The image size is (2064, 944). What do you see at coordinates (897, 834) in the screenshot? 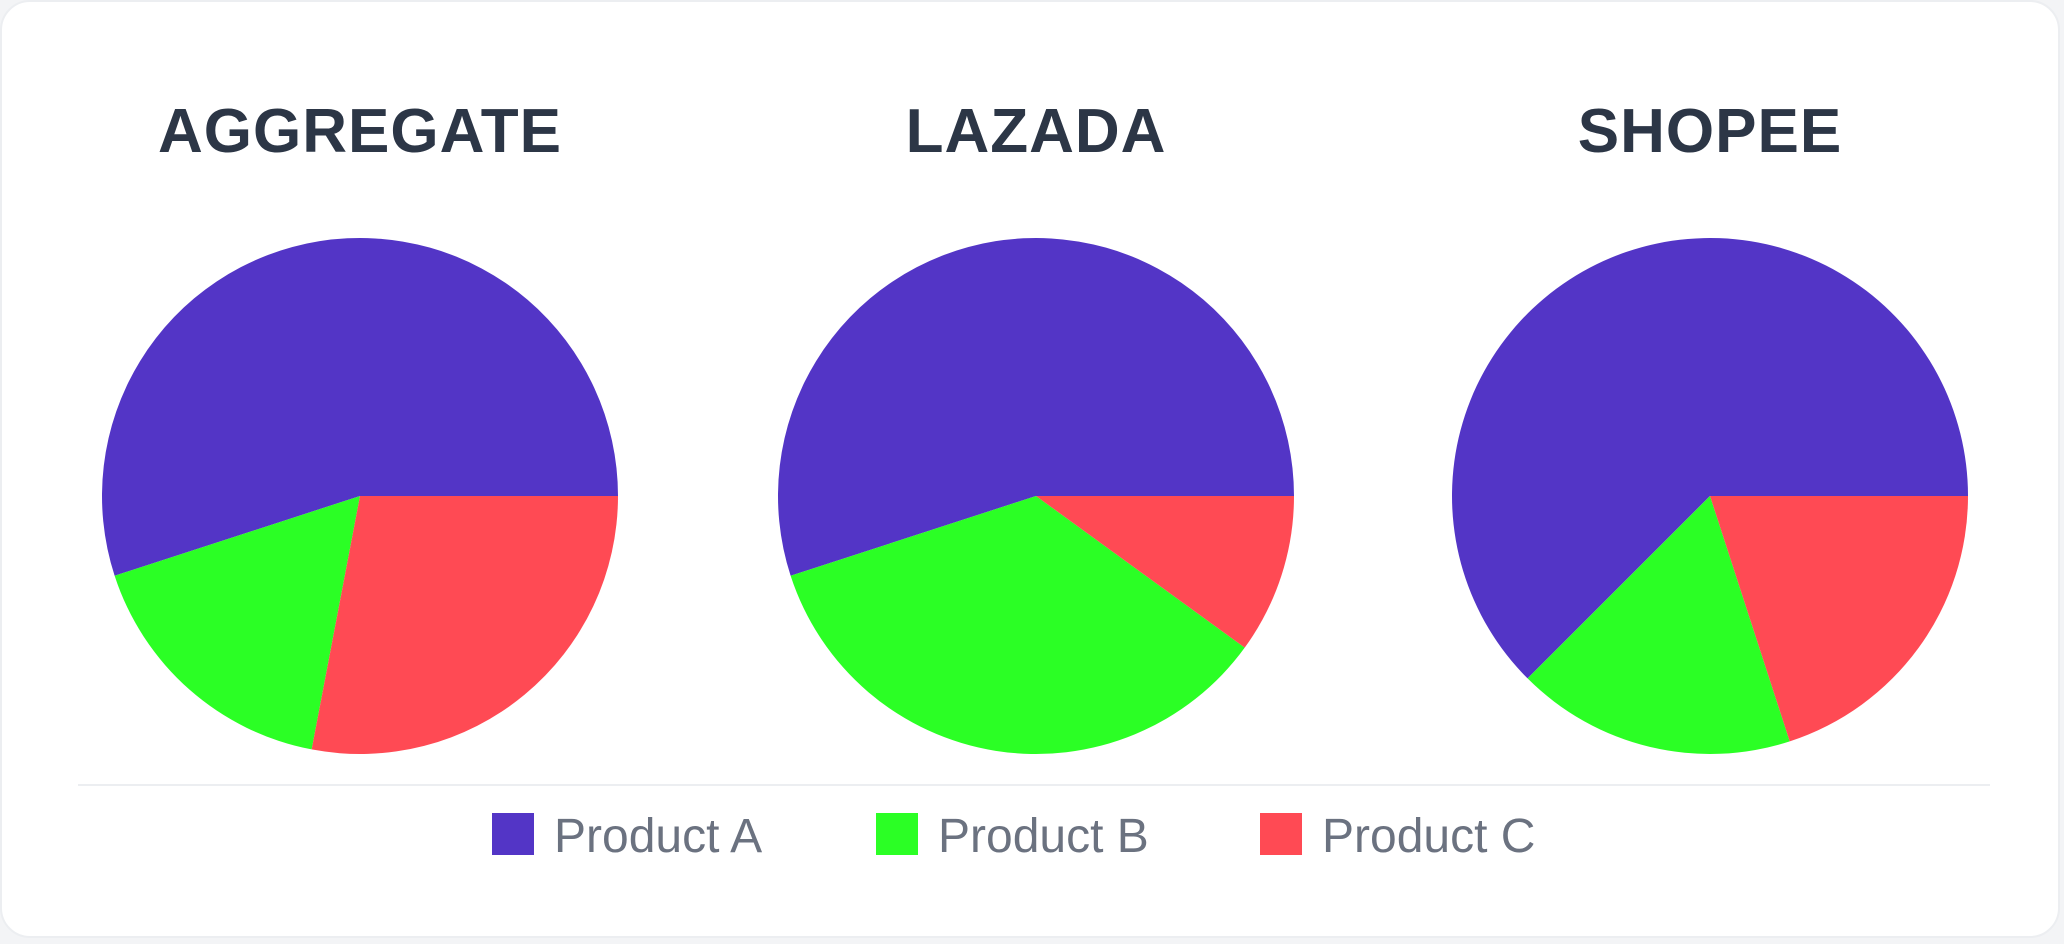
I see `legend-swatch-product-b` at bounding box center [897, 834].